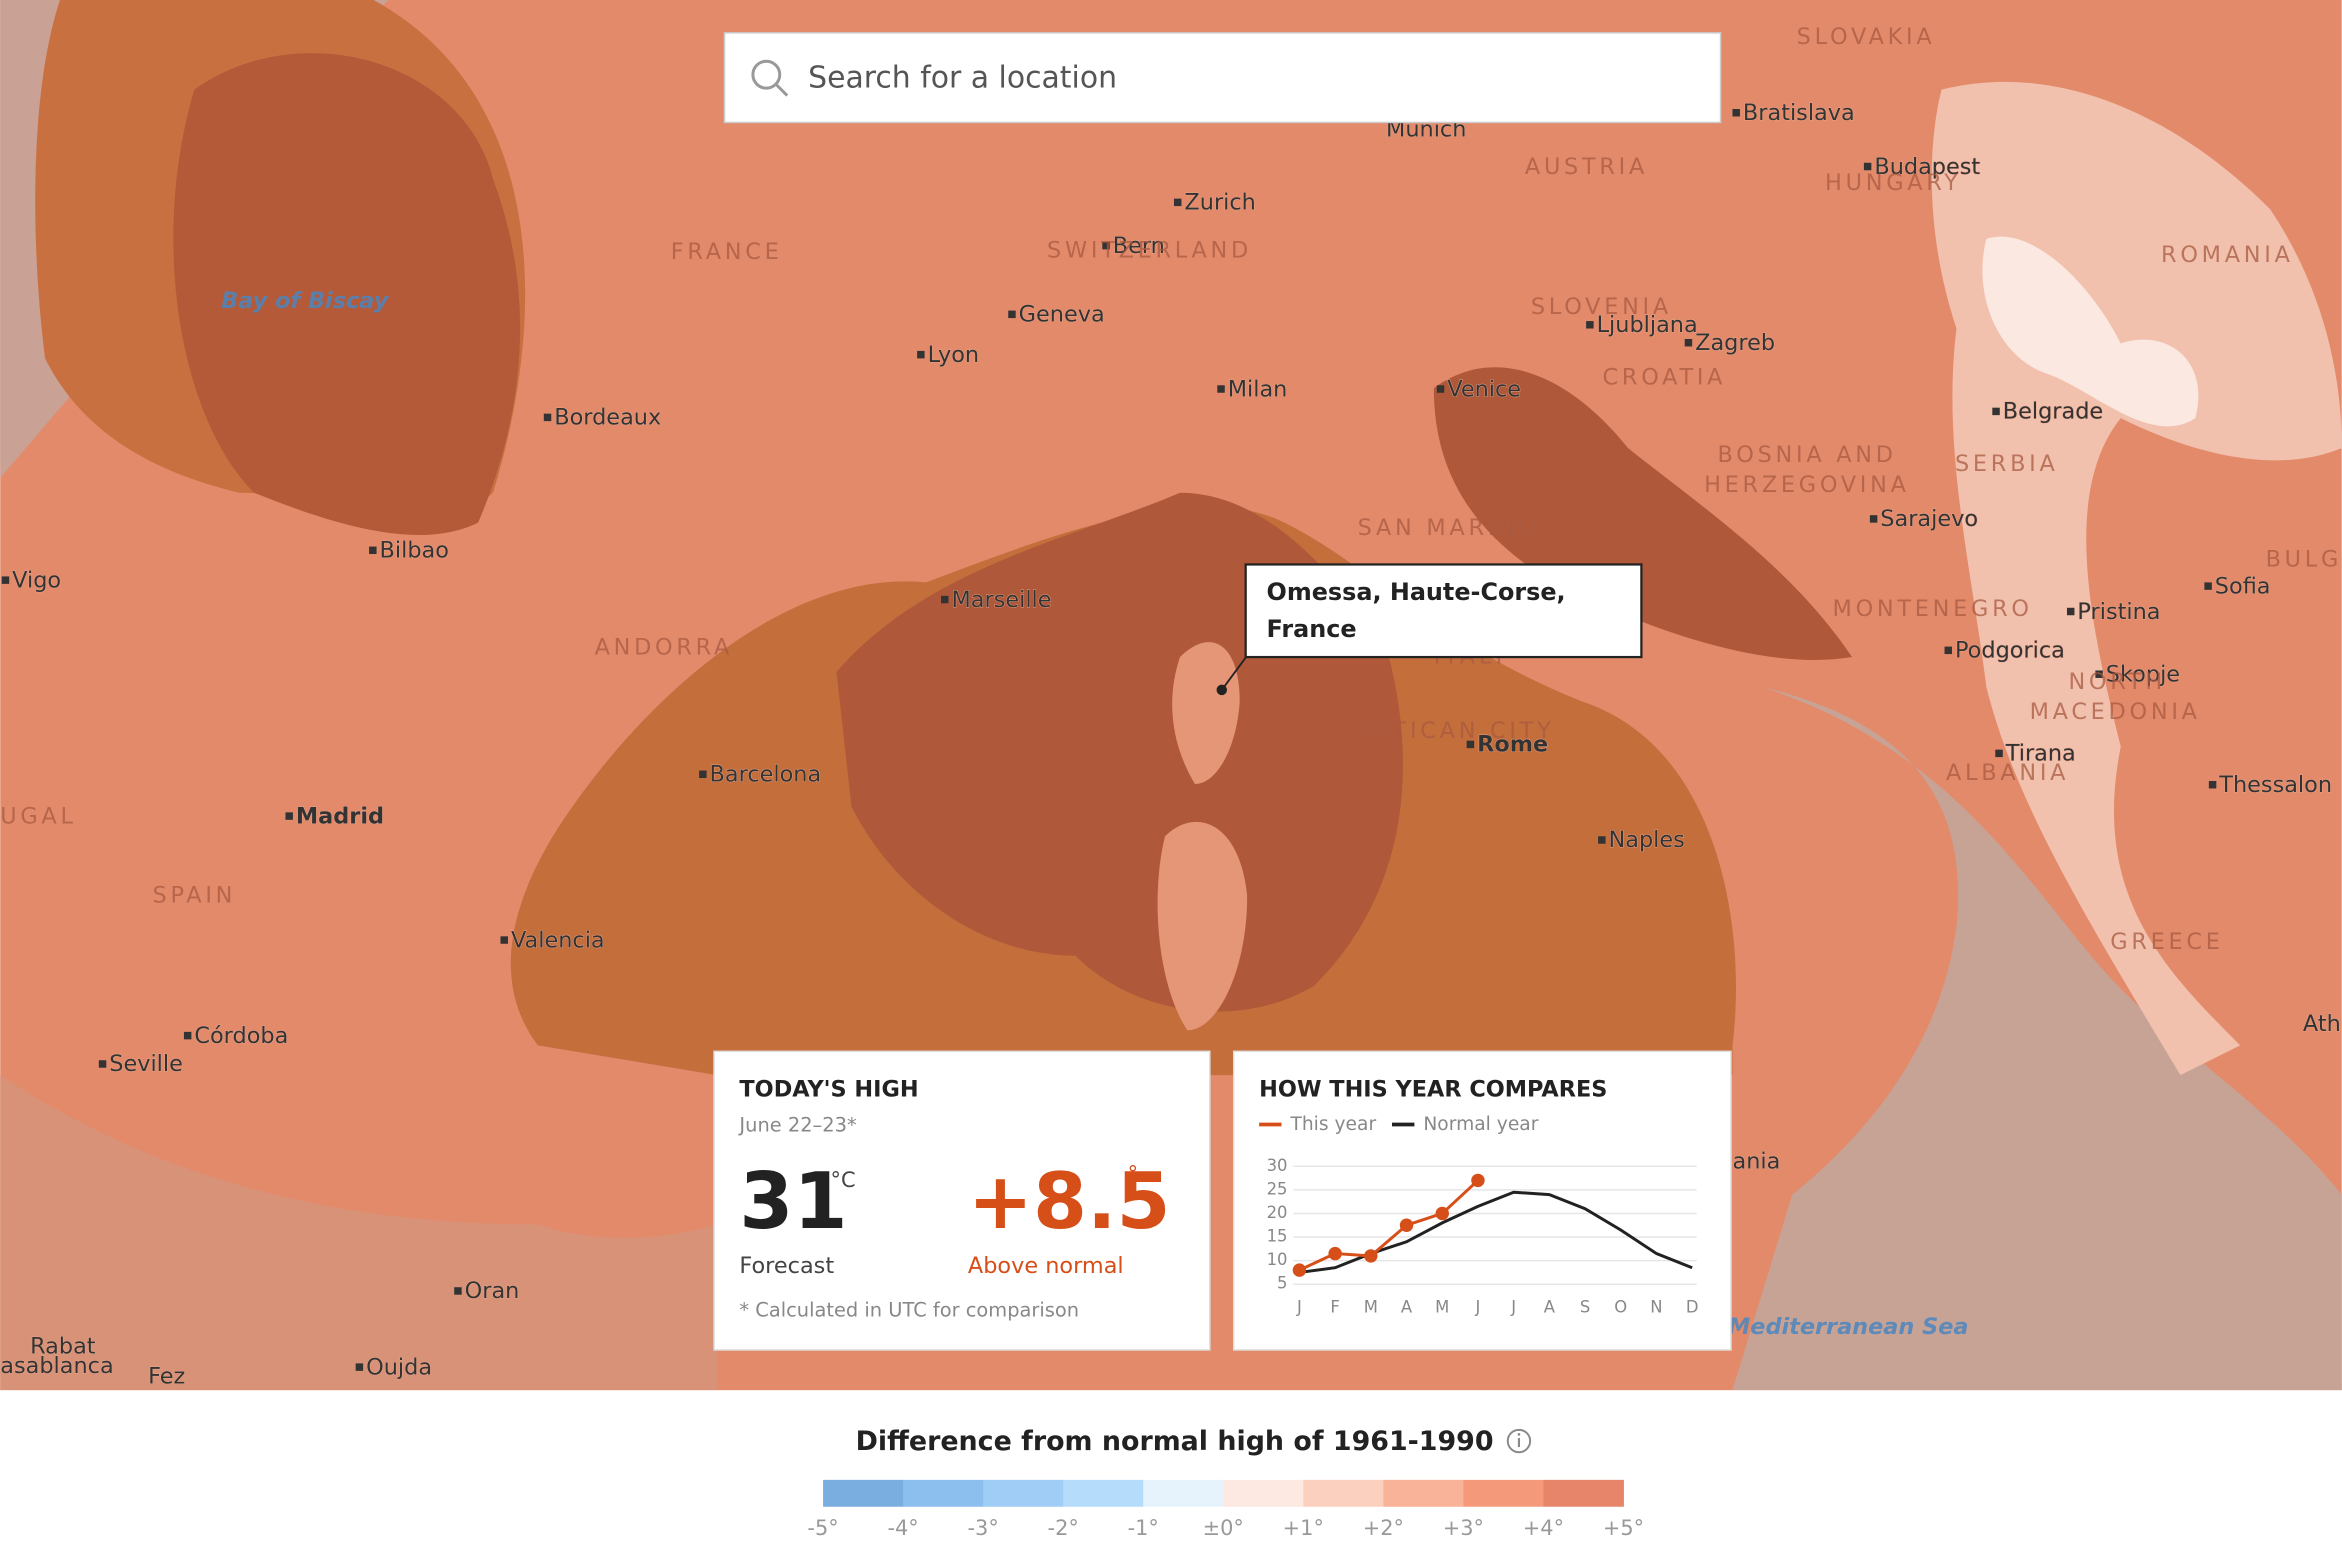 This screenshot has width=2342, height=1562. I want to click on search-field, so click(1222, 78).